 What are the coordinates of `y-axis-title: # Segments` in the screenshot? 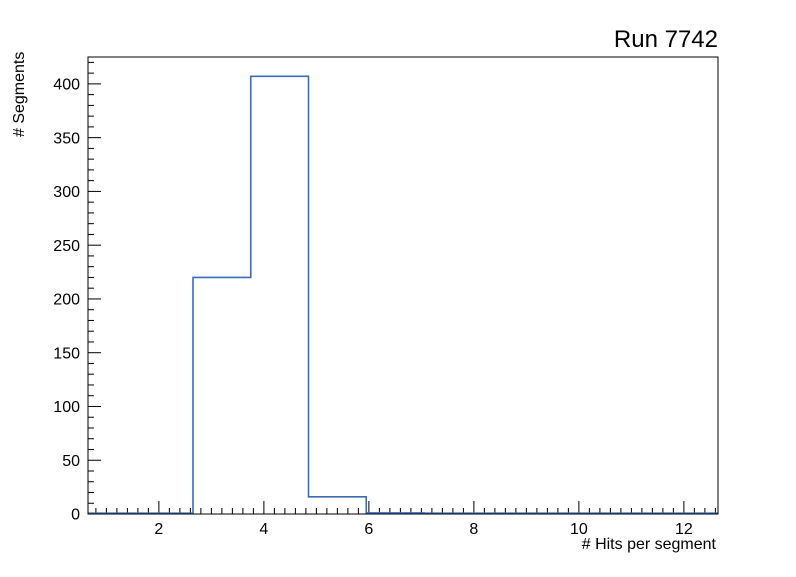 It's located at (19, 94).